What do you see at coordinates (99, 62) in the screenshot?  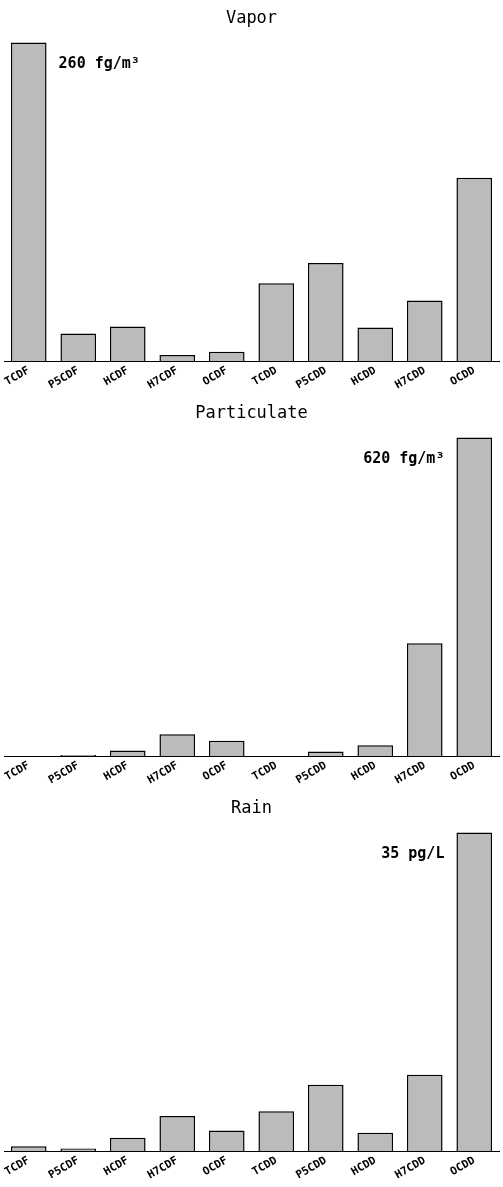 I see `annotation: 260 fg/m³` at bounding box center [99, 62].